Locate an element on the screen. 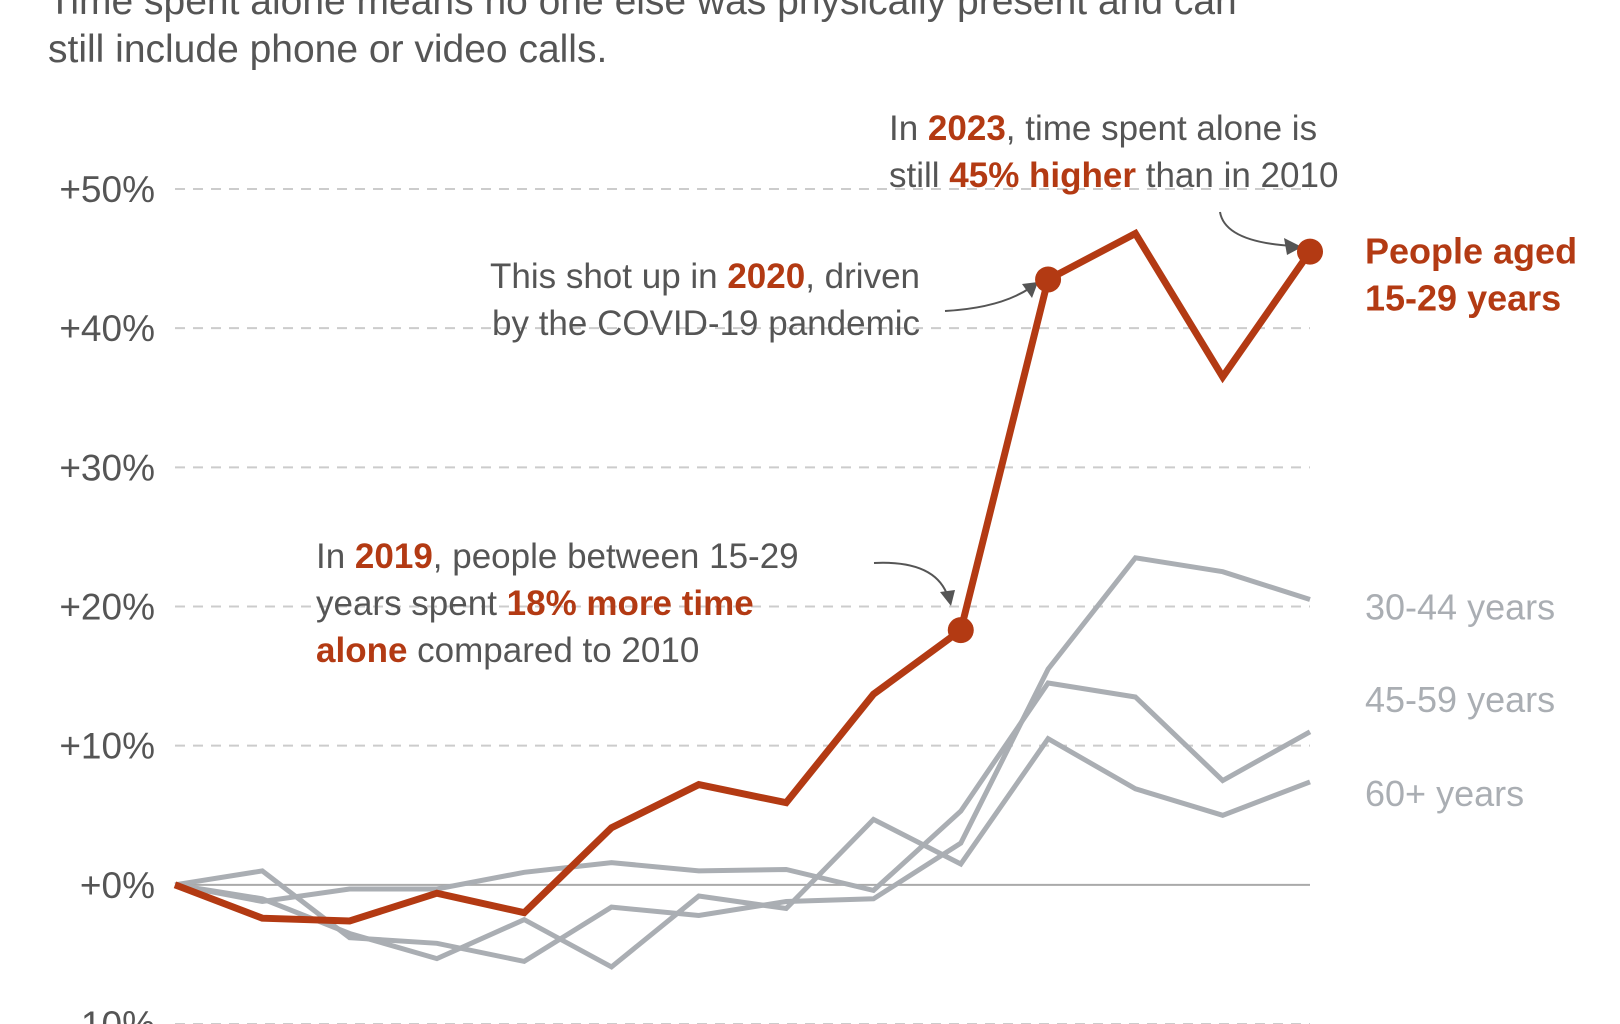 The image size is (1620, 1024). y-tick-label: -10% is located at coordinates (112, 1014).